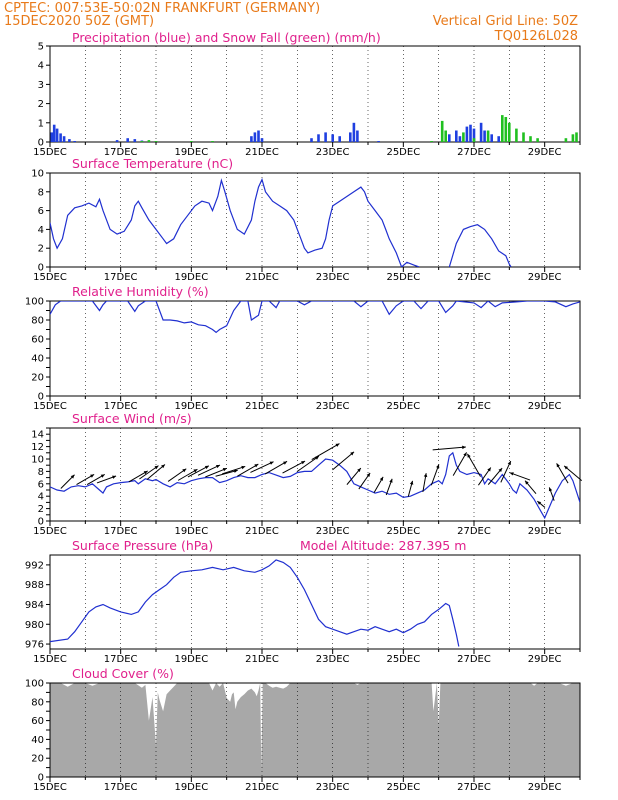 The width and height of the screenshot is (618, 800). What do you see at coordinates (191, 277) in the screenshot?
I see `temp-xtick-label: 19DEC` at bounding box center [191, 277].